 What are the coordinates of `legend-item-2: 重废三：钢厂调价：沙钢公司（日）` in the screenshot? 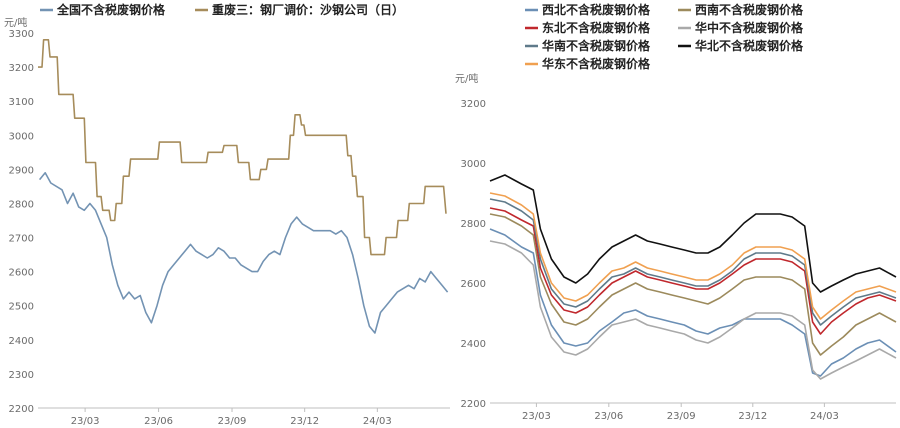 It's located at (299, 9).